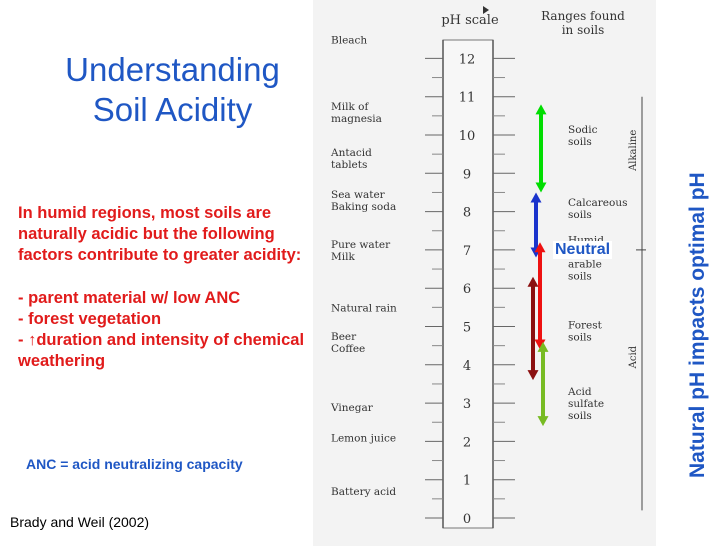 The width and height of the screenshot is (728, 546). I want to click on substance-label: Vinegar, so click(352, 408).